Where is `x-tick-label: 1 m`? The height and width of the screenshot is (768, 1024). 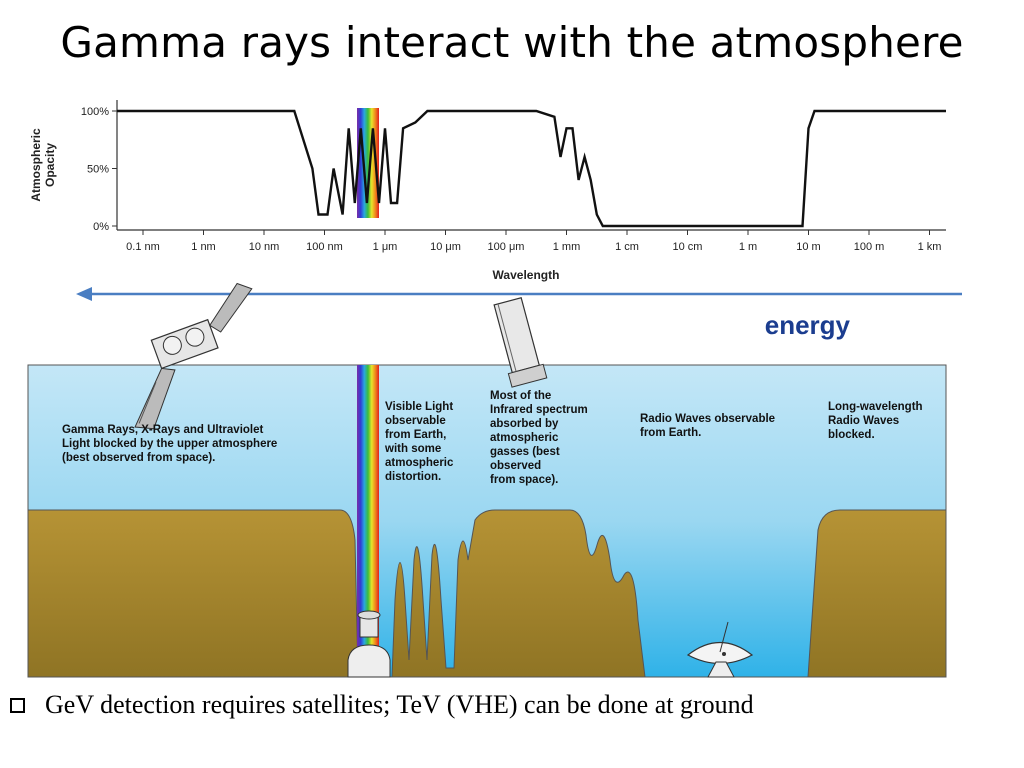 x-tick-label: 1 m is located at coordinates (748, 247).